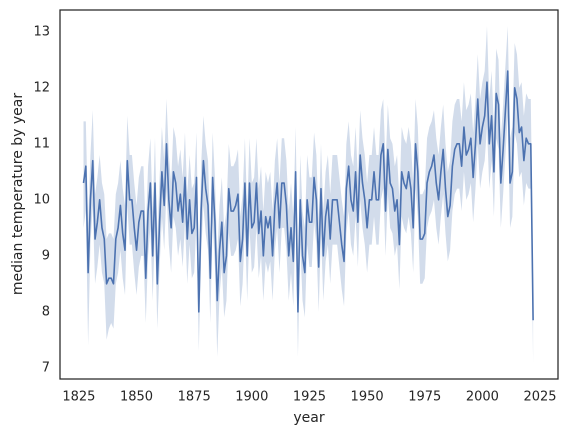  Describe the element at coordinates (46, 367) in the screenshot. I see `y-tick-label: 7` at that location.